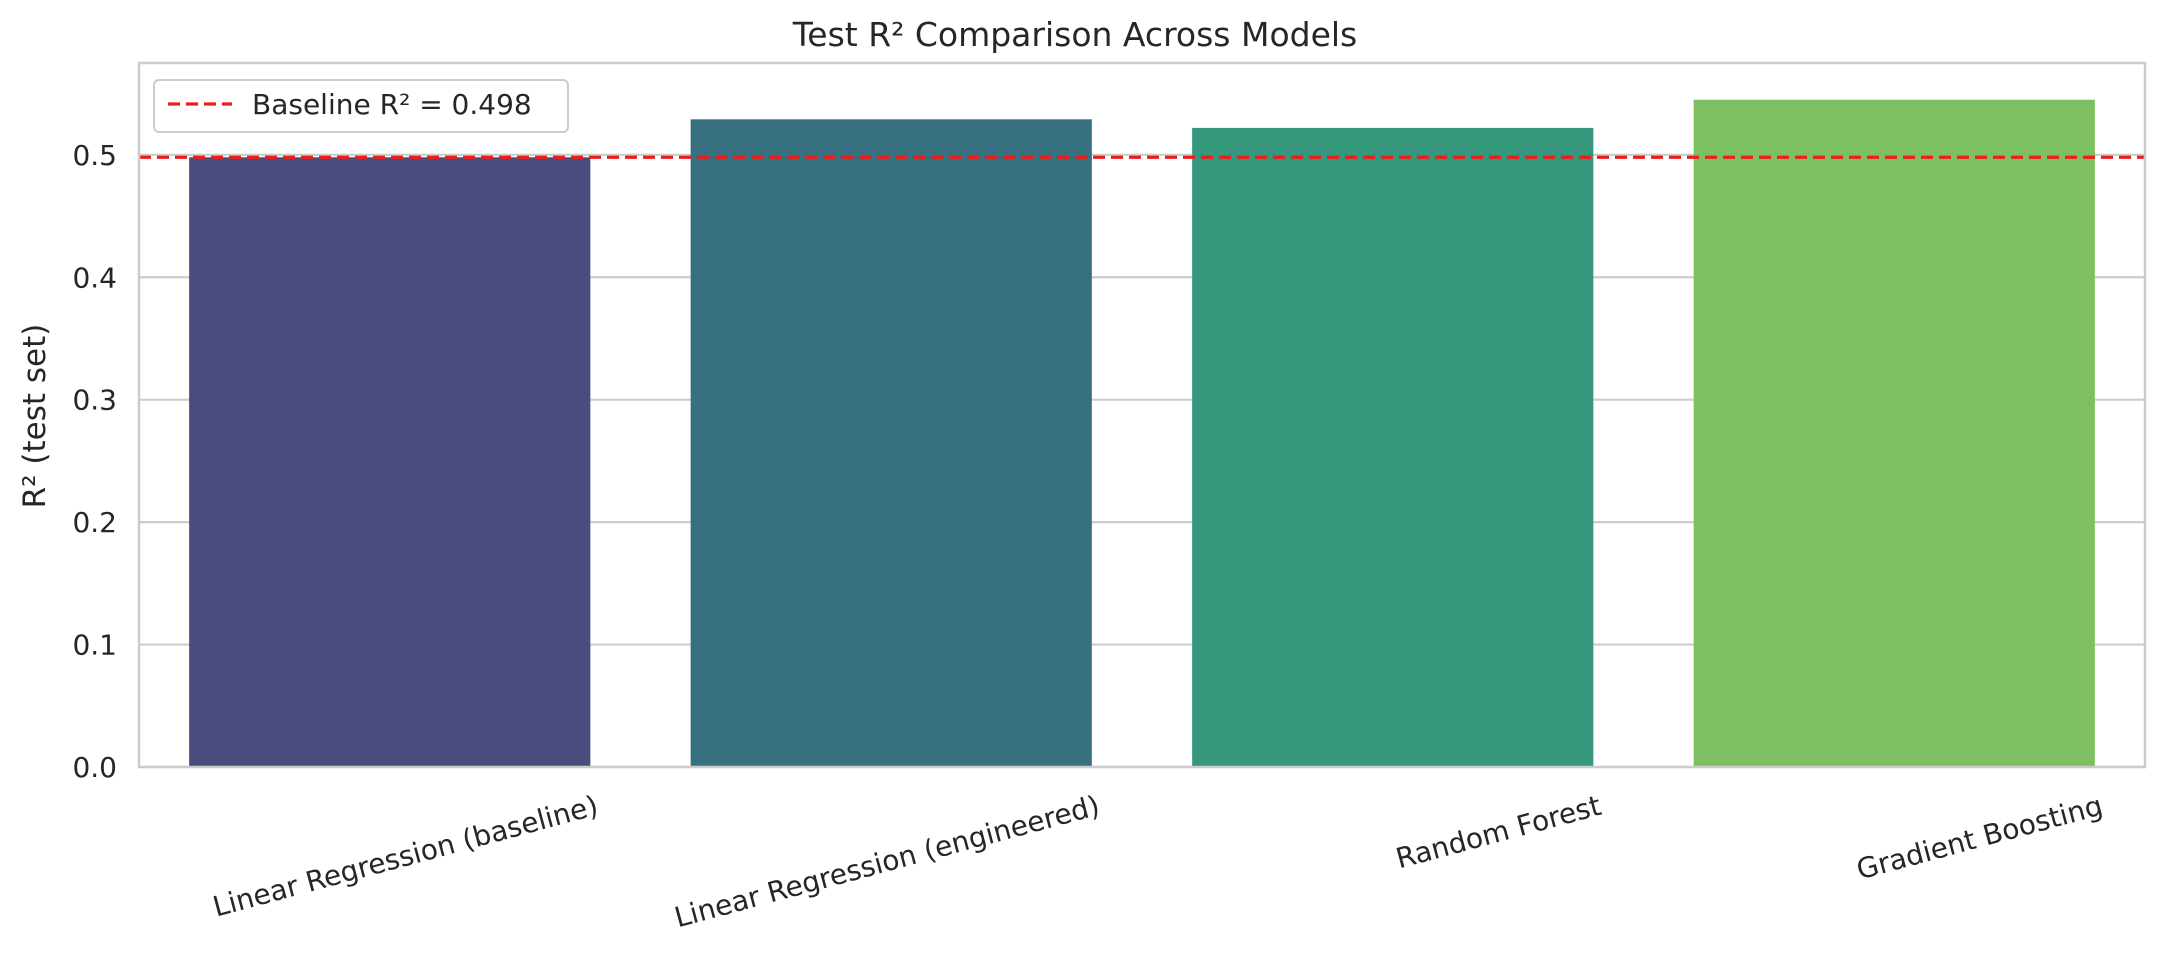 Image resolution: width=2165 pixels, height=965 pixels. What do you see at coordinates (35, 416) in the screenshot?
I see `y-axis-label: R² (test set)` at bounding box center [35, 416].